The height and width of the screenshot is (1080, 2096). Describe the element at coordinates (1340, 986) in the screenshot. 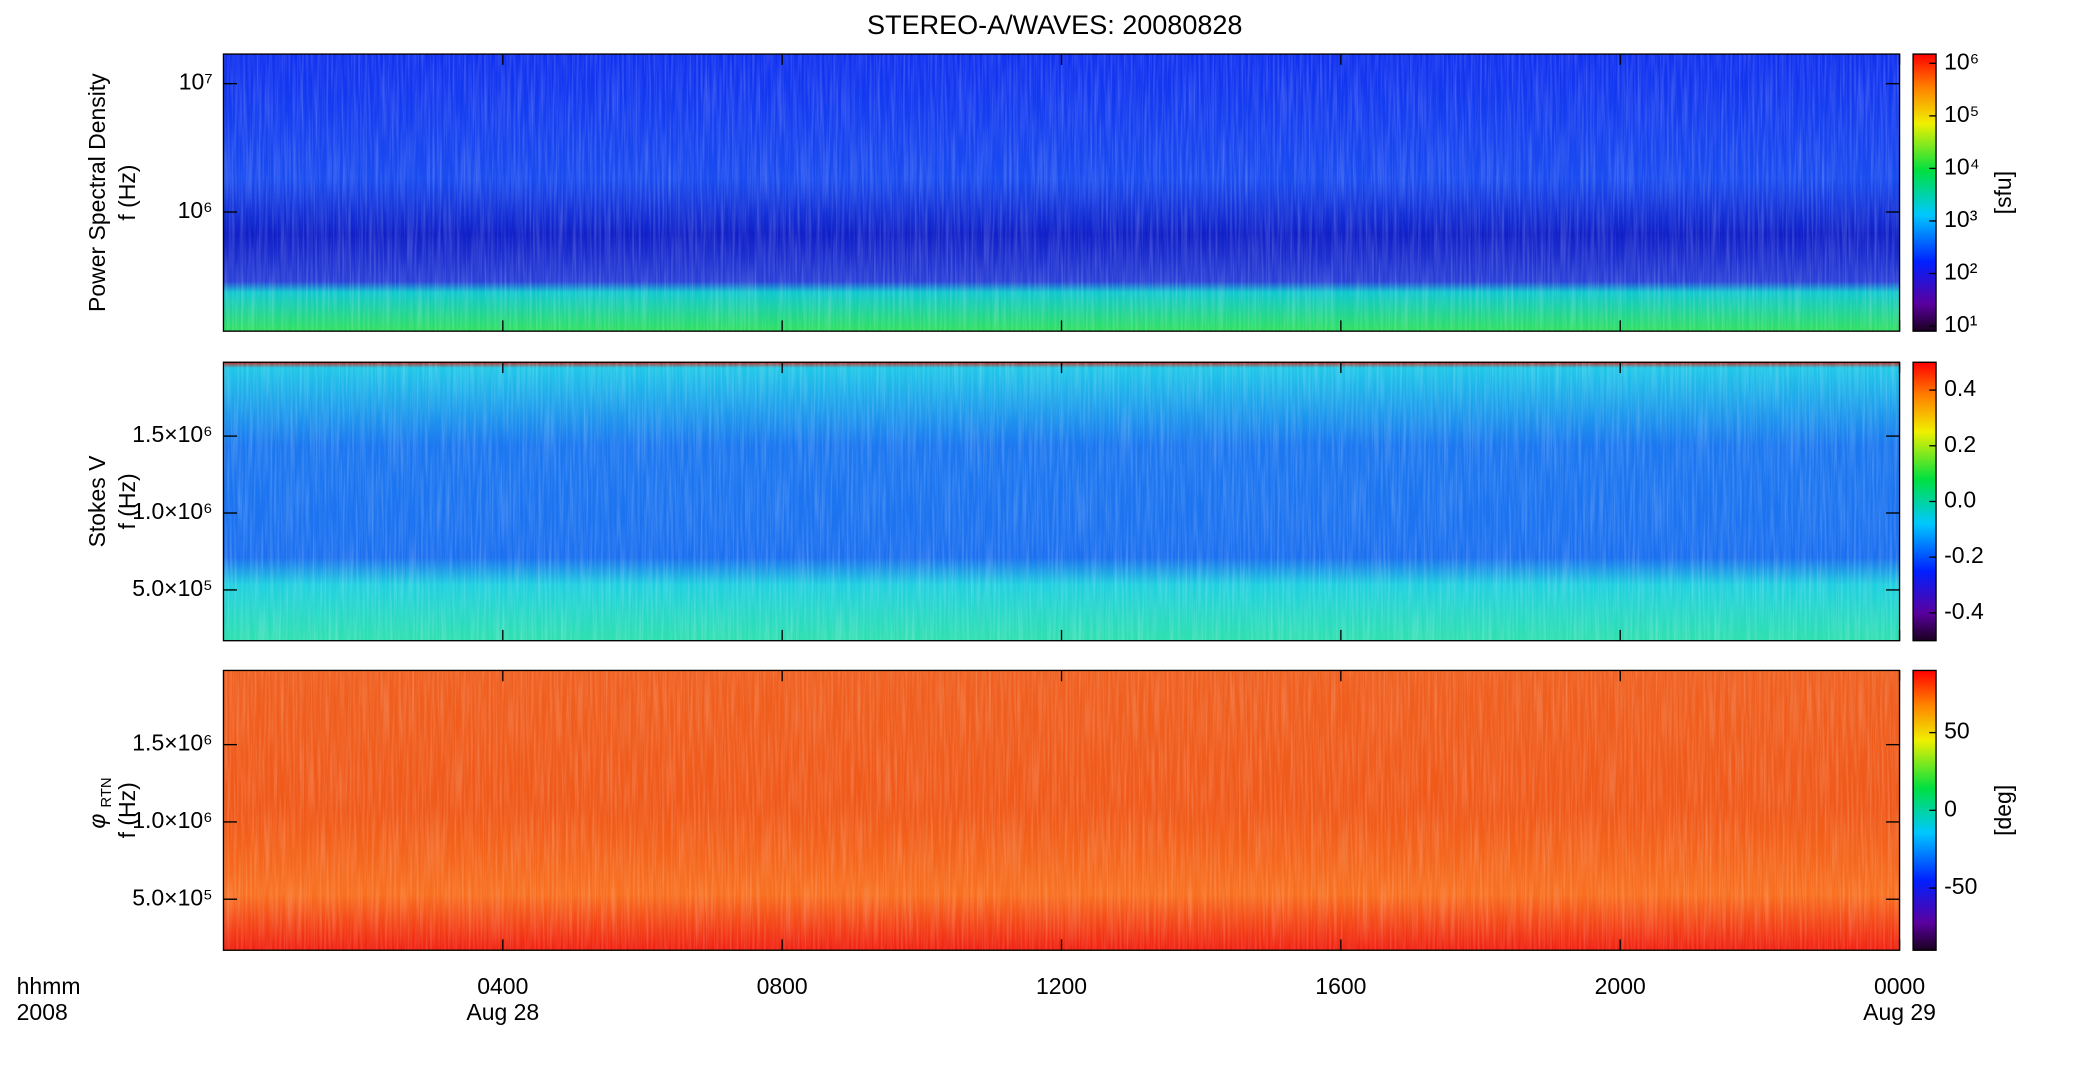

I see `x-tick-label: 1600` at that location.